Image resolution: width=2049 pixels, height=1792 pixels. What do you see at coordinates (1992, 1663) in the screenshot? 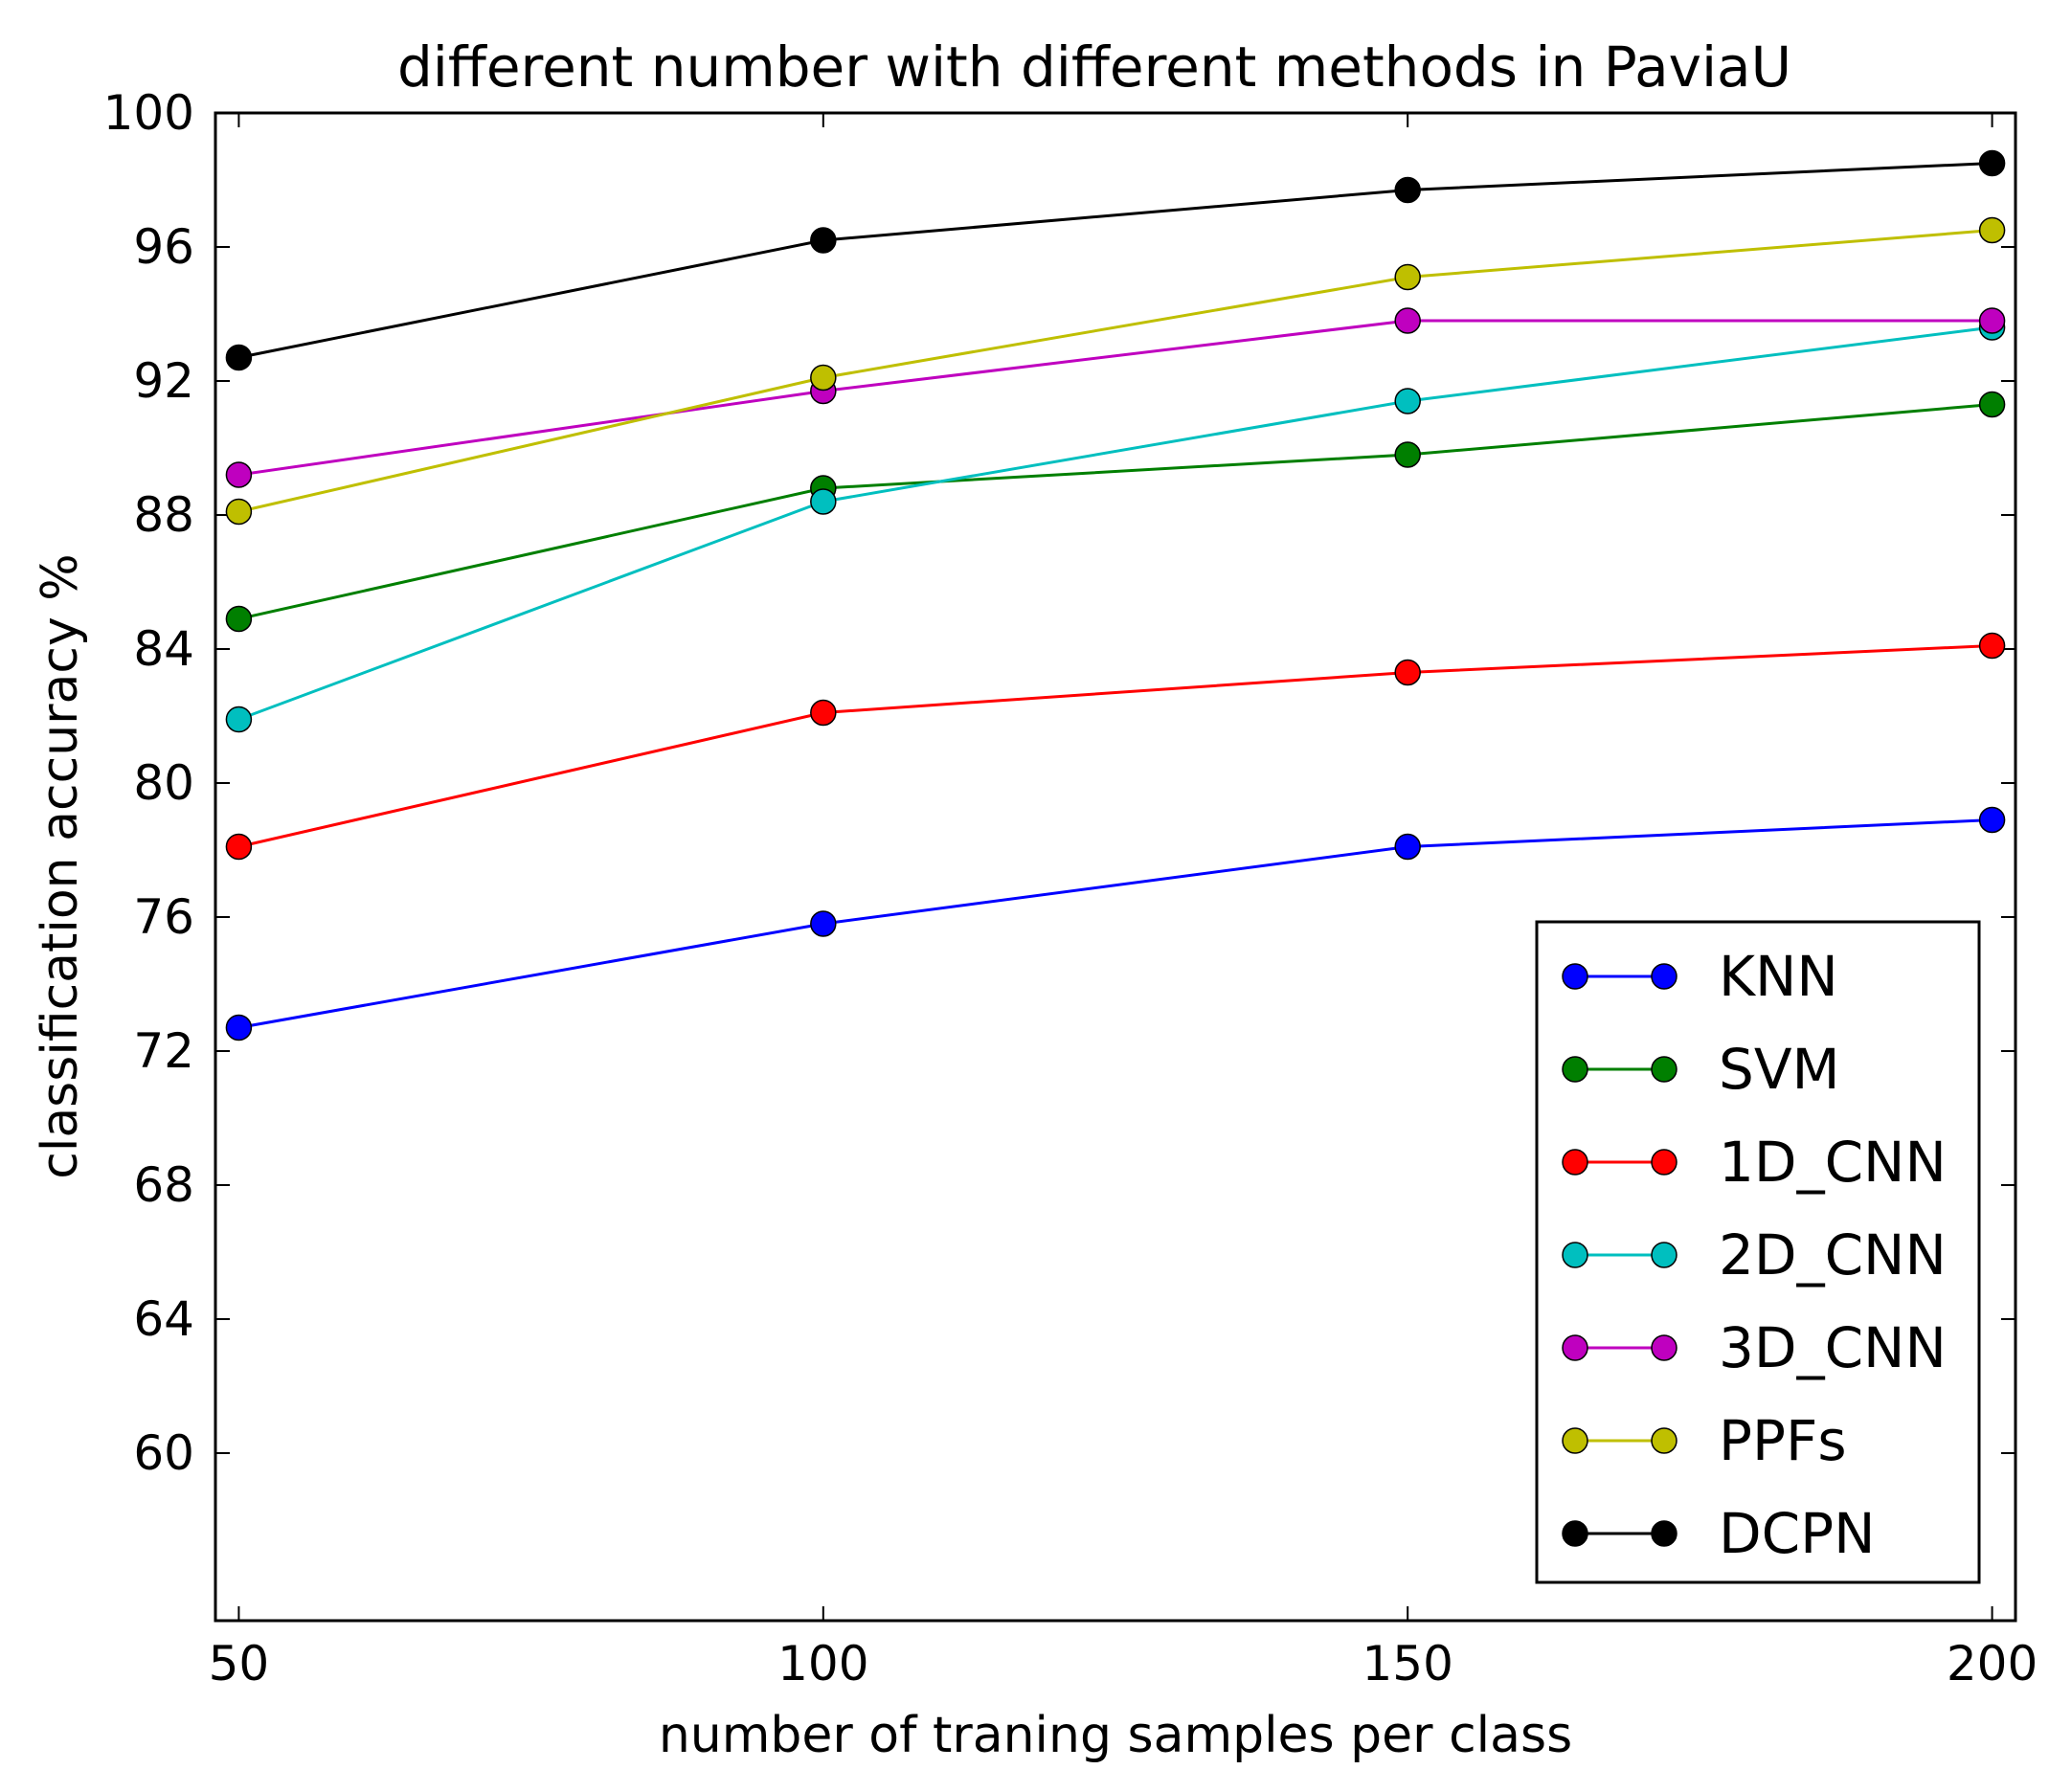
I see `x-tick-label: 200` at bounding box center [1992, 1663].